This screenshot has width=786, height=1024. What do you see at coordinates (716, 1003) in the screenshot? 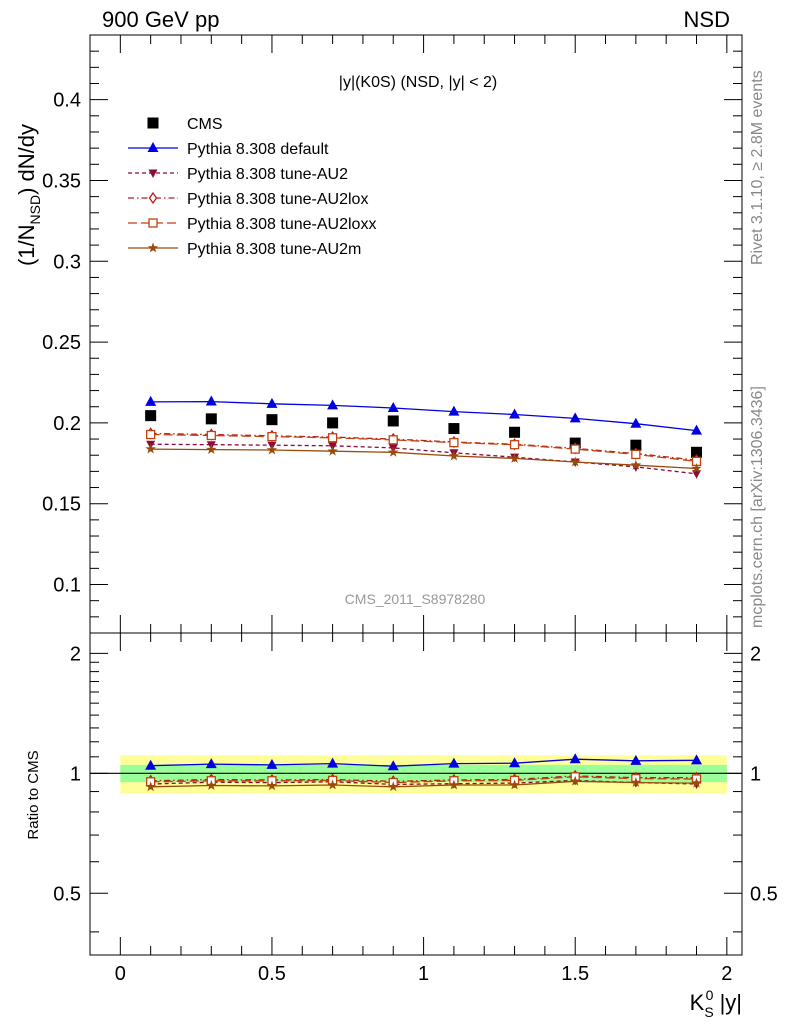
I see `x-axis-label: KS0 |y|` at bounding box center [716, 1003].